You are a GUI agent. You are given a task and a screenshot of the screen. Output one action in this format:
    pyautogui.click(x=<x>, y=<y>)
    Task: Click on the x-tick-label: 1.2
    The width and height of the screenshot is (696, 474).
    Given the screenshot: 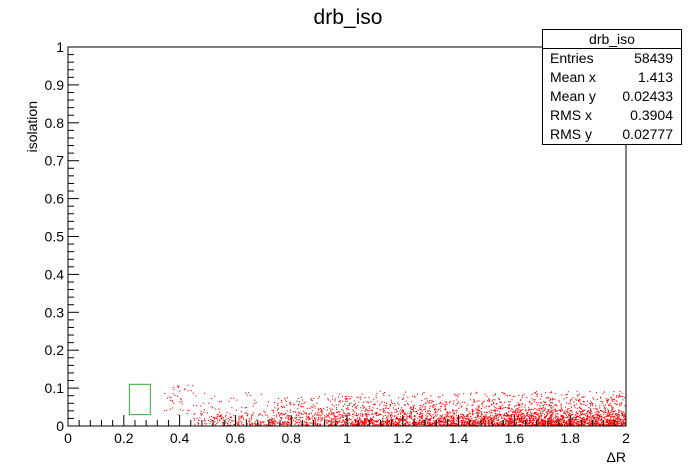 What is the action you would take?
    pyautogui.click(x=403, y=438)
    